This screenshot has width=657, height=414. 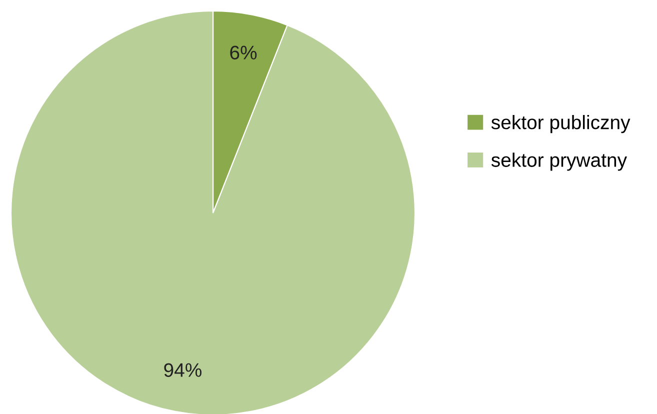 What do you see at coordinates (243, 53) in the screenshot?
I see `data-label: 6%` at bounding box center [243, 53].